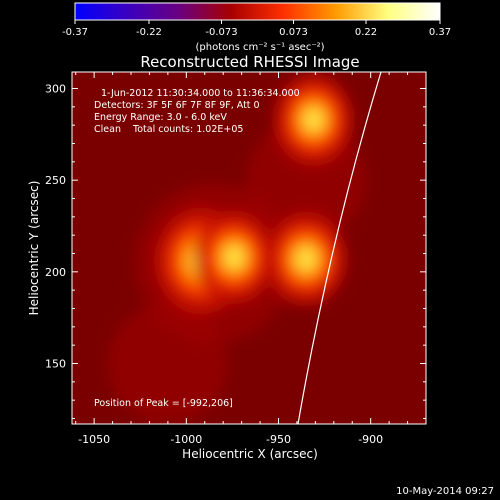  I want to click on x-tick-label: -900, so click(370, 439).